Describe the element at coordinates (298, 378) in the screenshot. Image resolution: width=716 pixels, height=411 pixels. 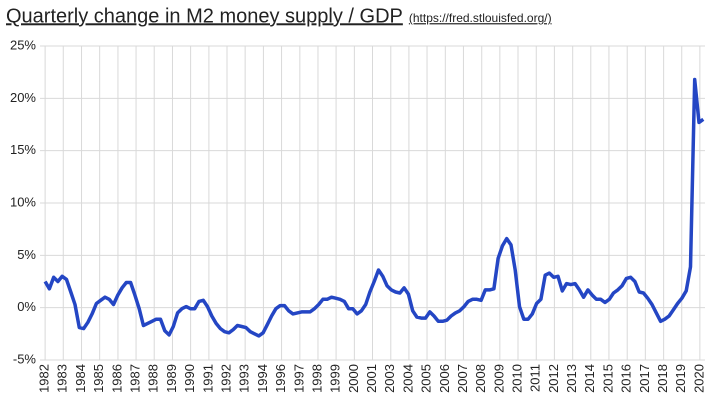
I see `x-tick-label: 1997` at that location.